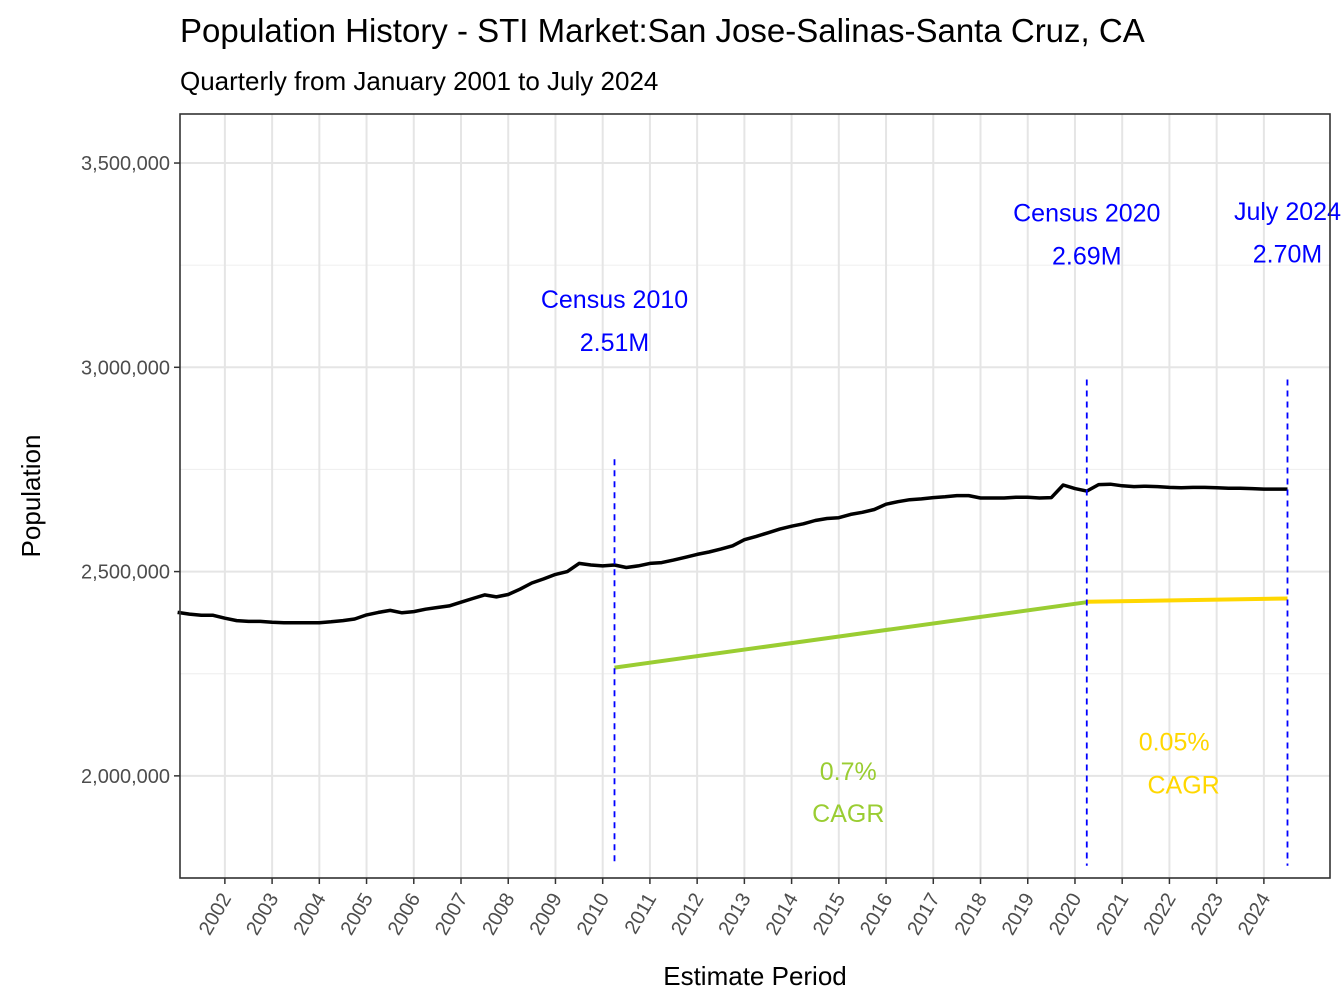 This screenshot has width=1344, height=1008. What do you see at coordinates (848, 772) in the screenshot?
I see `cagr-2010-pct: 0.7%` at bounding box center [848, 772].